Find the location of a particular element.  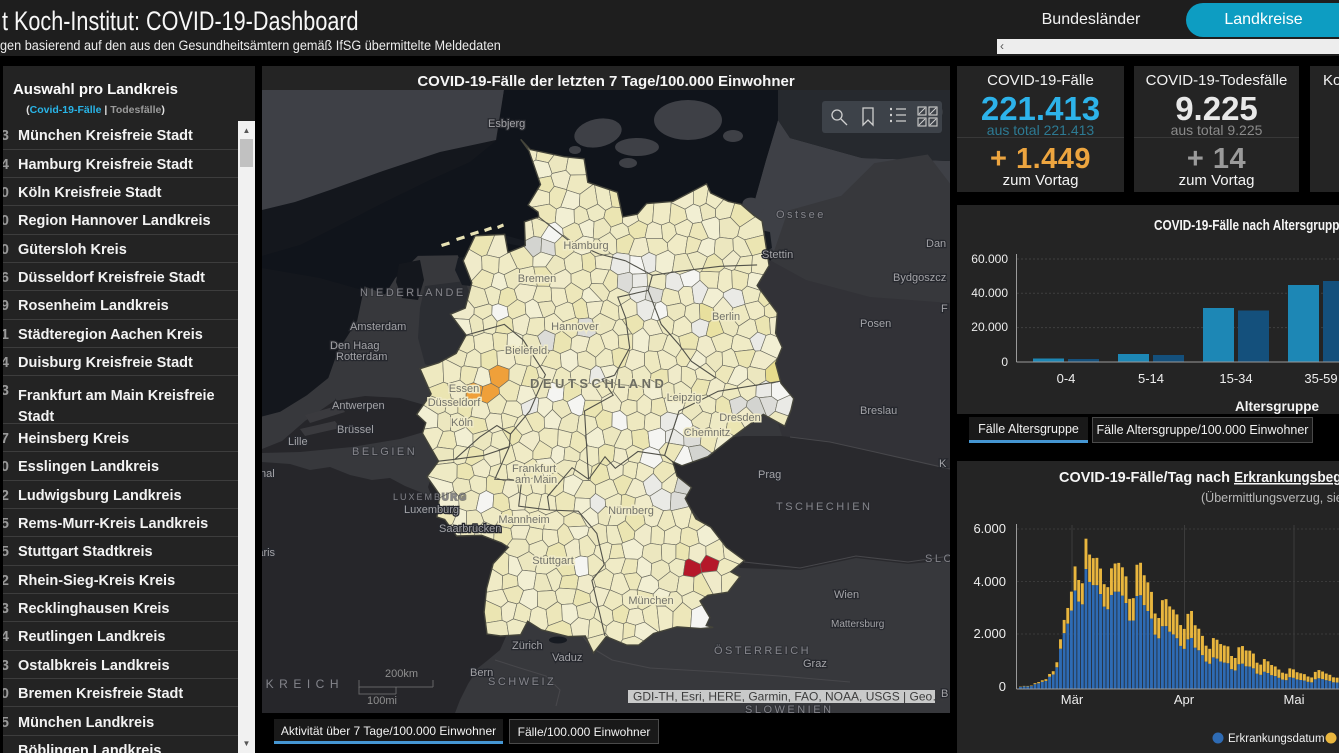

svg-text: Esbjerg is located at coordinates (506, 124).